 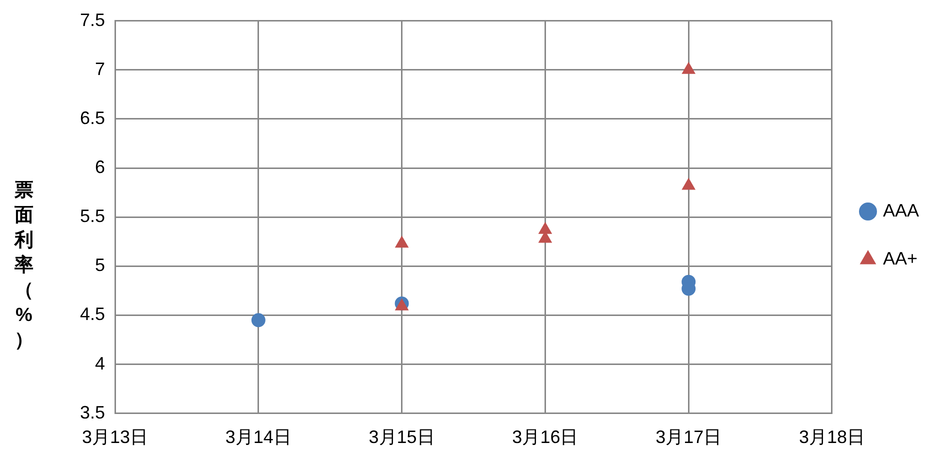 What do you see at coordinates (545, 437) in the screenshot?
I see `x-tick-label: 3月16日` at bounding box center [545, 437].